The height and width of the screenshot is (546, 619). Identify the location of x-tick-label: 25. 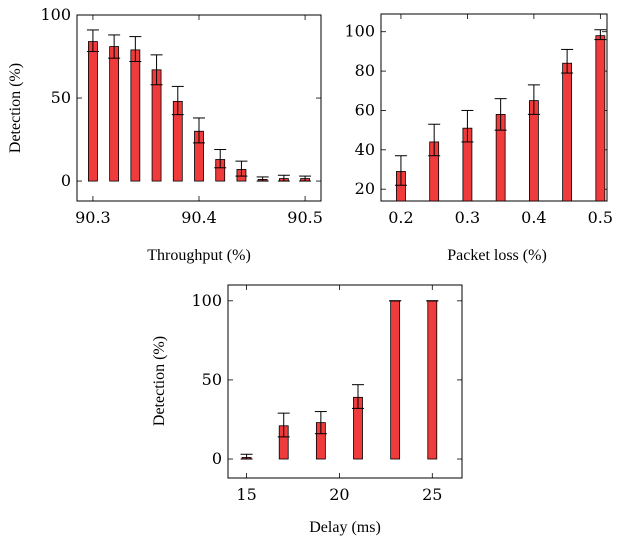
(432, 494).